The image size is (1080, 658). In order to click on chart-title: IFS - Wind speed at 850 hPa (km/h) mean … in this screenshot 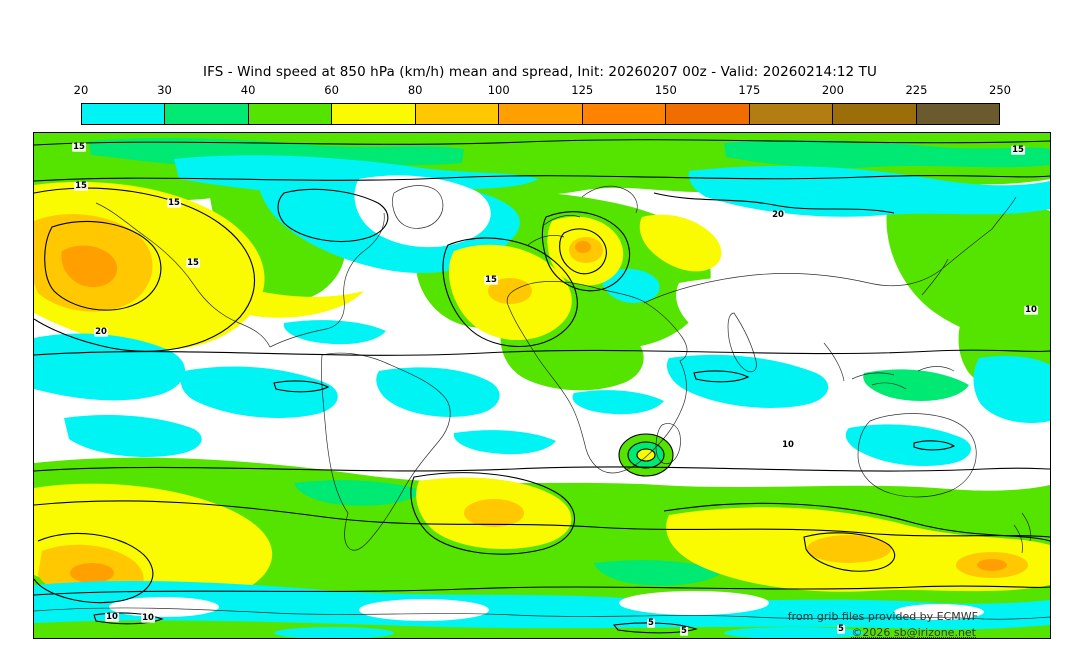, I will do `click(540, 72)`.